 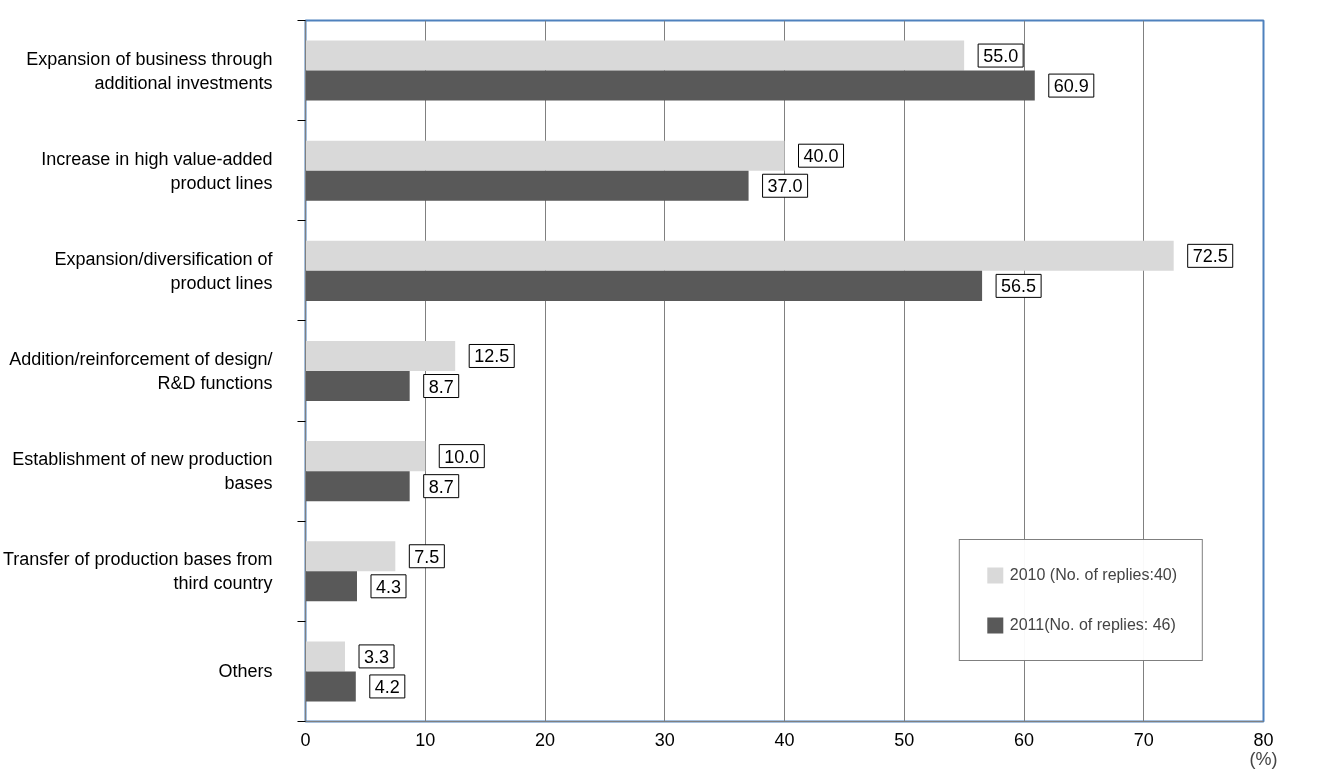 What do you see at coordinates (785, 186) in the screenshot?
I see `data-label: 37.0` at bounding box center [785, 186].